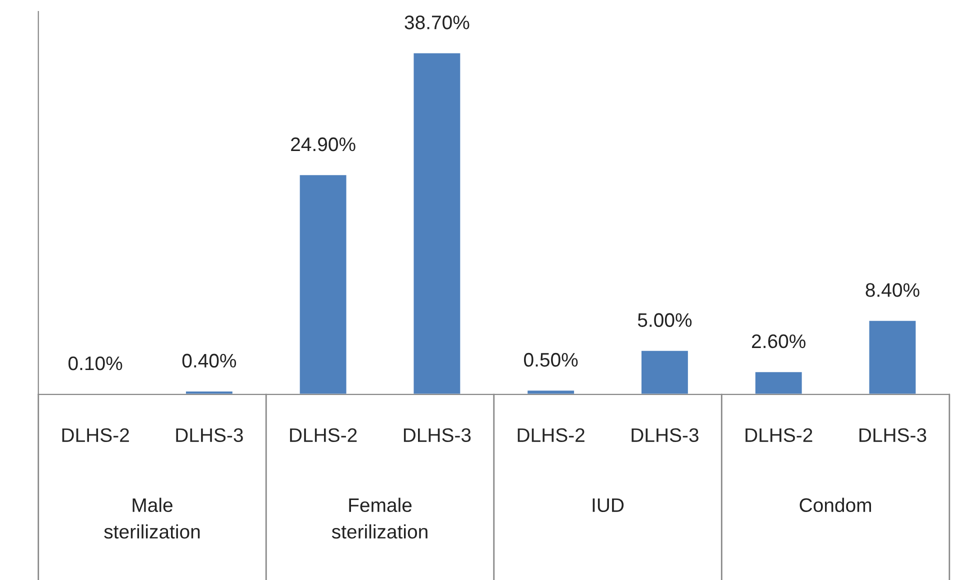 The height and width of the screenshot is (580, 959). Describe the element at coordinates (665, 320) in the screenshot. I see `data-label: 5.00%` at that location.